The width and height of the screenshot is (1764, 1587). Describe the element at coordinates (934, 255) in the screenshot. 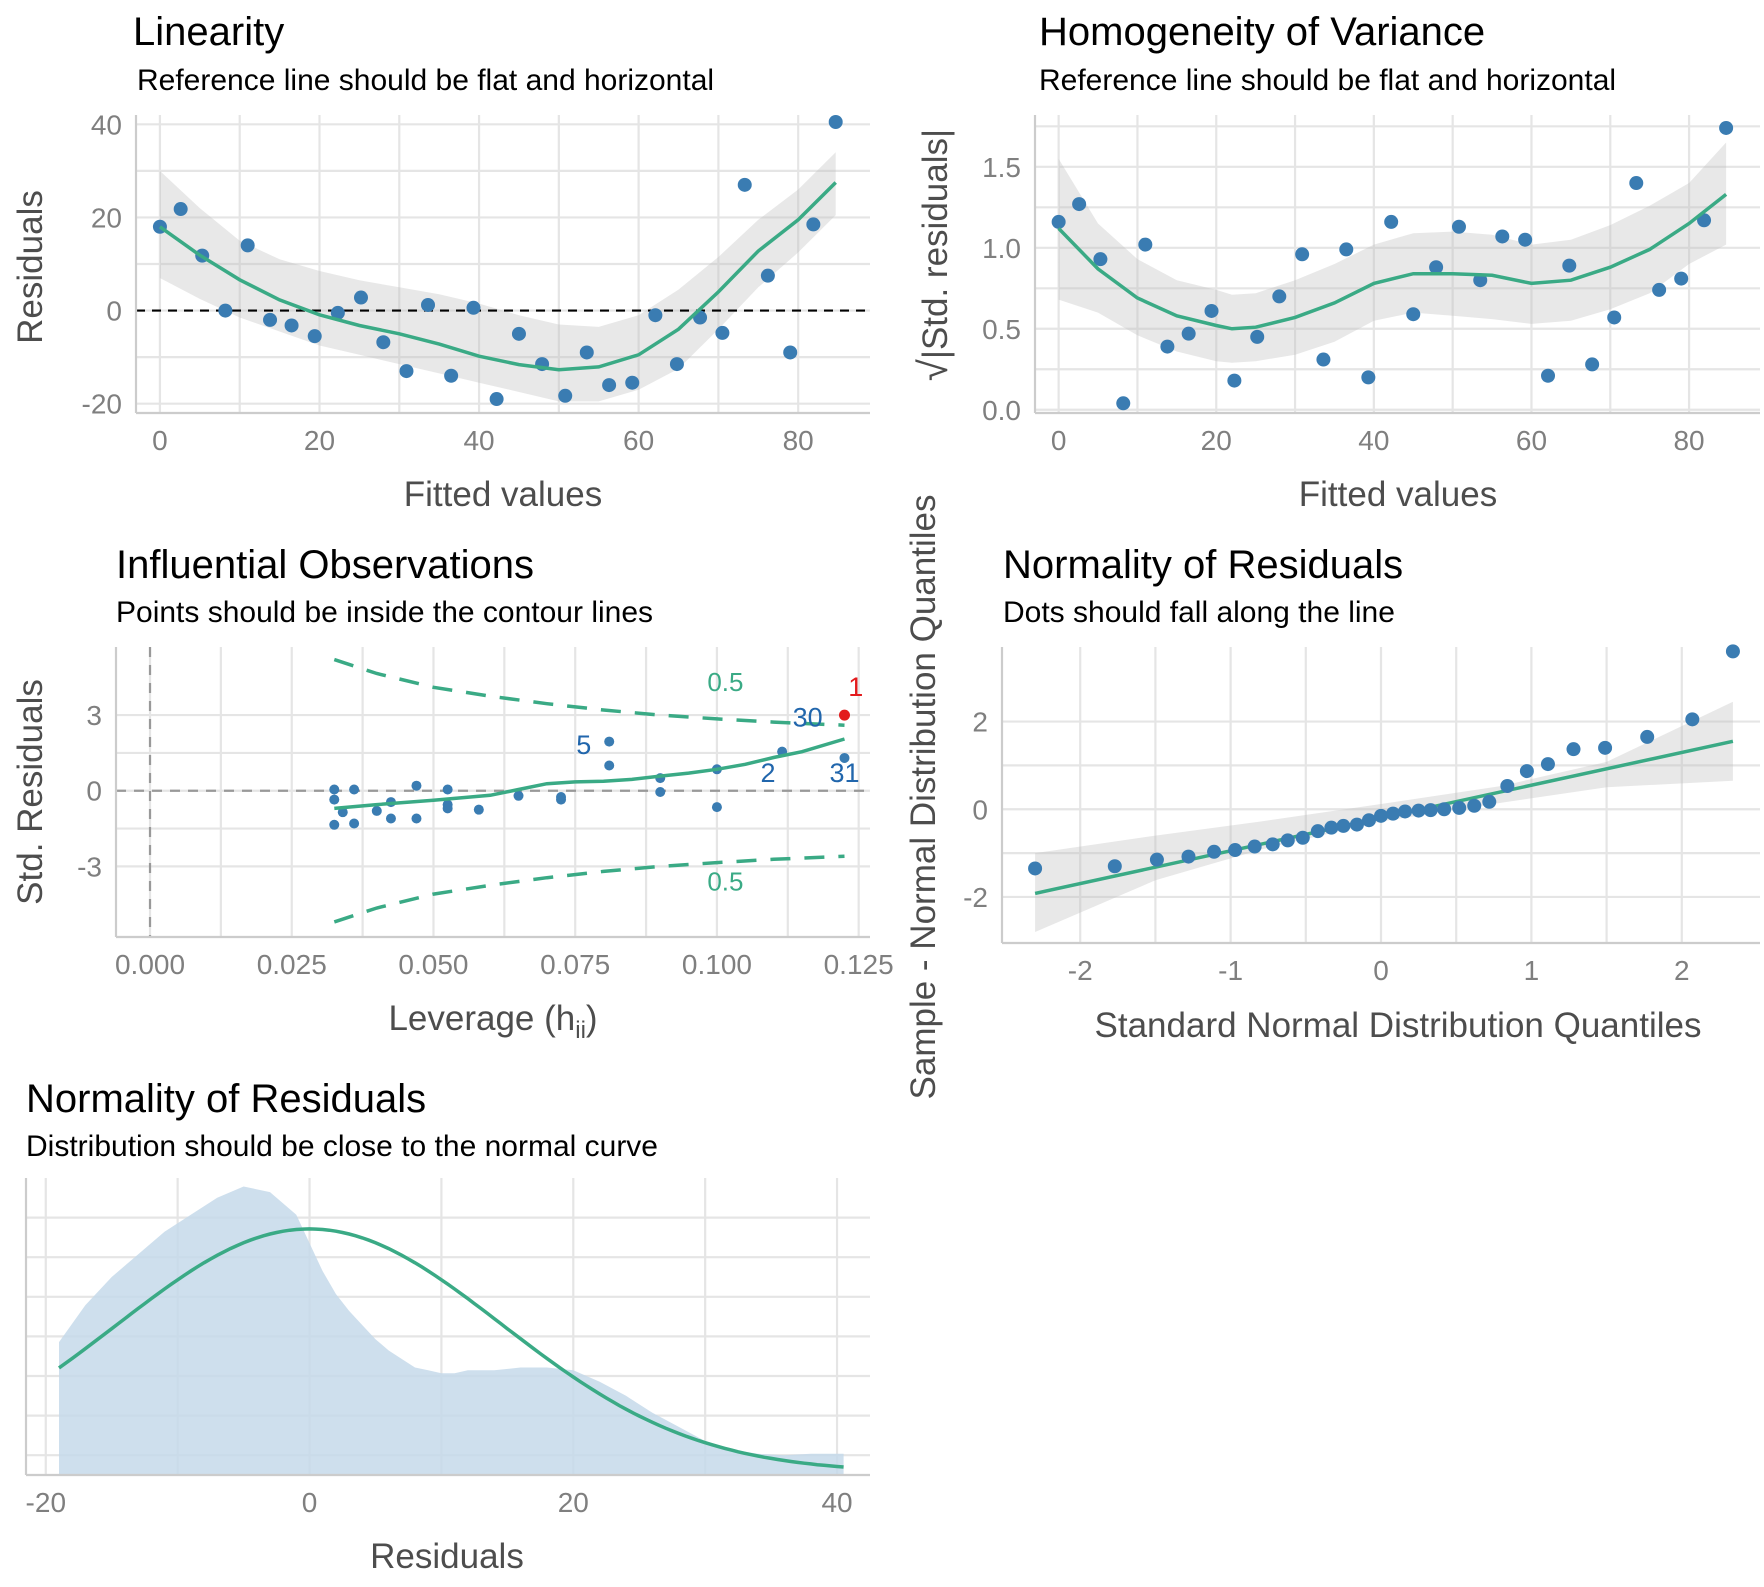

I see `svg-text: √|Std. residuals|` at that location.